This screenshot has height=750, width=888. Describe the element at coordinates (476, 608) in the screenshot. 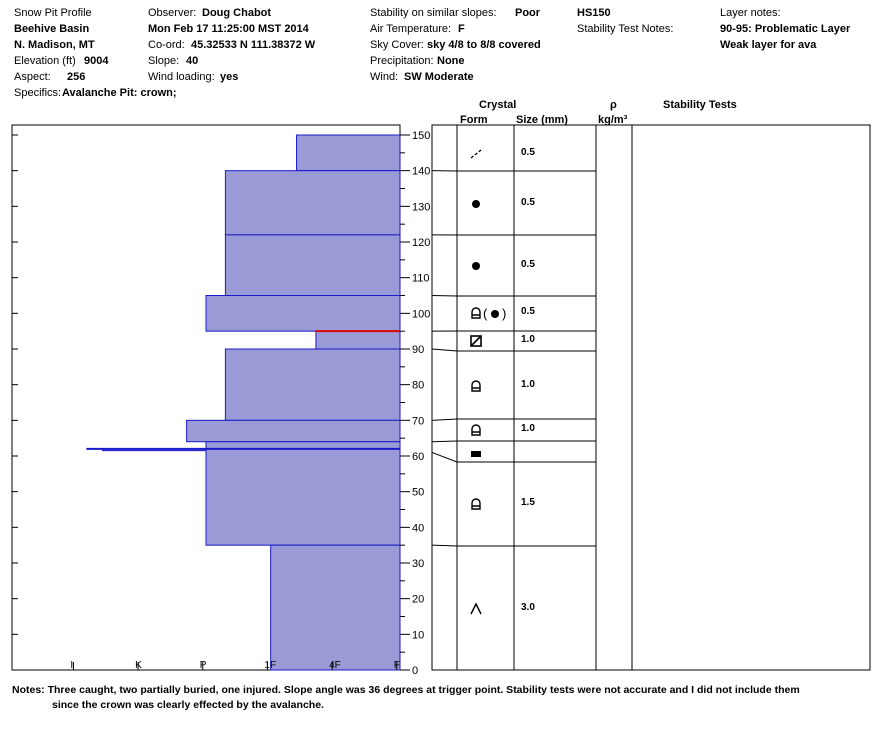

I see `depth-hoar-icon` at that location.